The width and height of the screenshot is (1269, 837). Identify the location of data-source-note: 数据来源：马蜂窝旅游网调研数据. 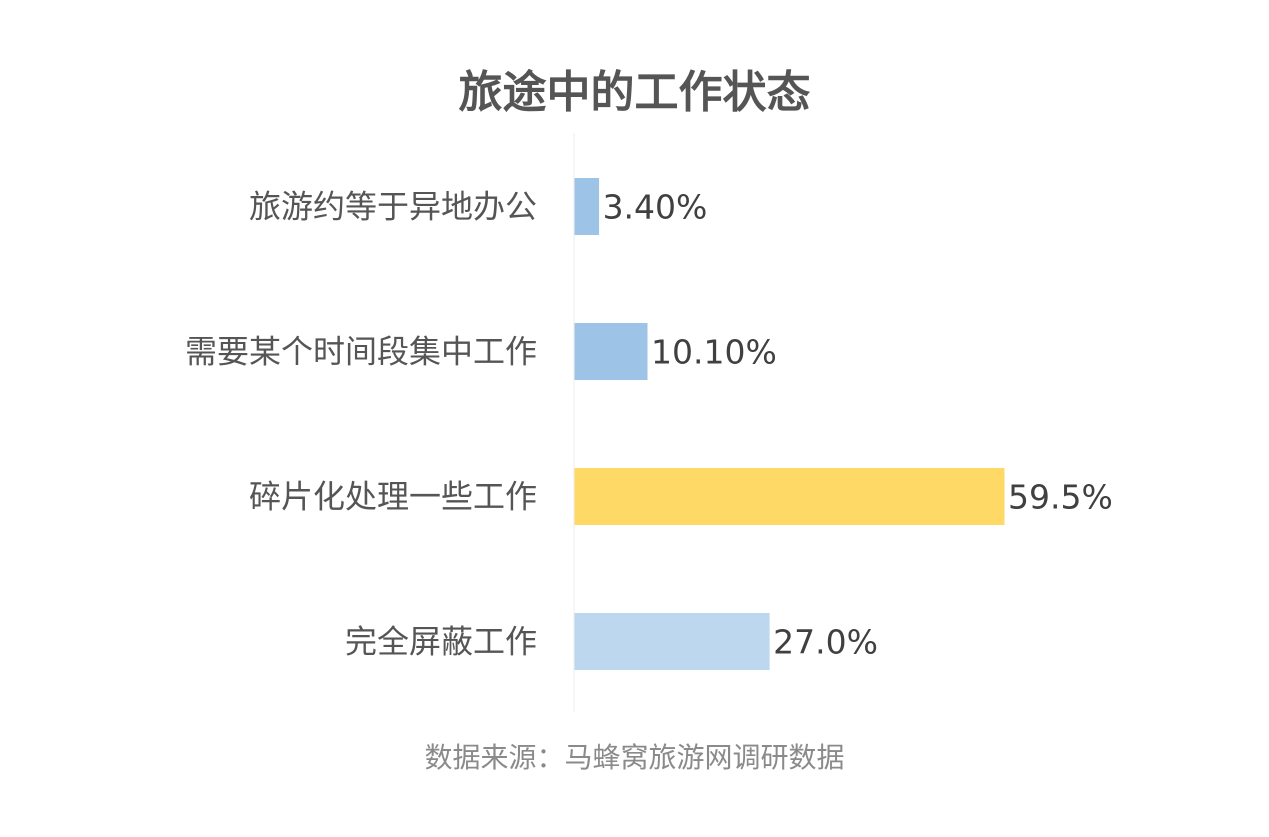
(634, 757).